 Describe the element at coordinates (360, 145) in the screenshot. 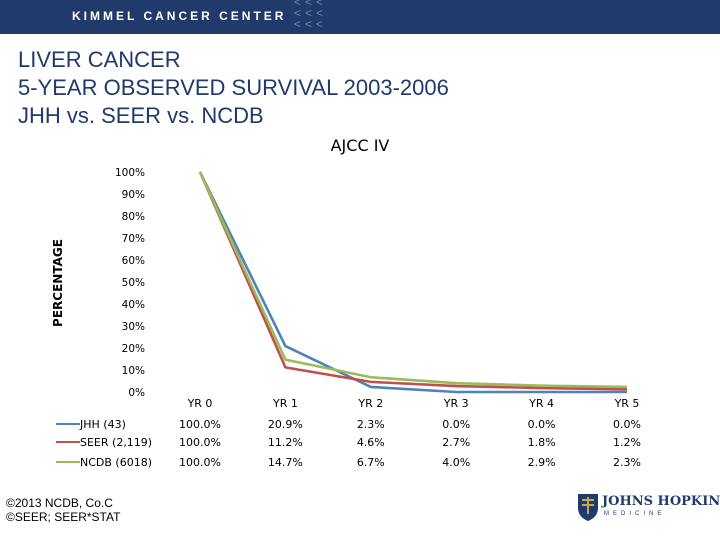

I see `chart-subtitle: AJCC IV` at that location.